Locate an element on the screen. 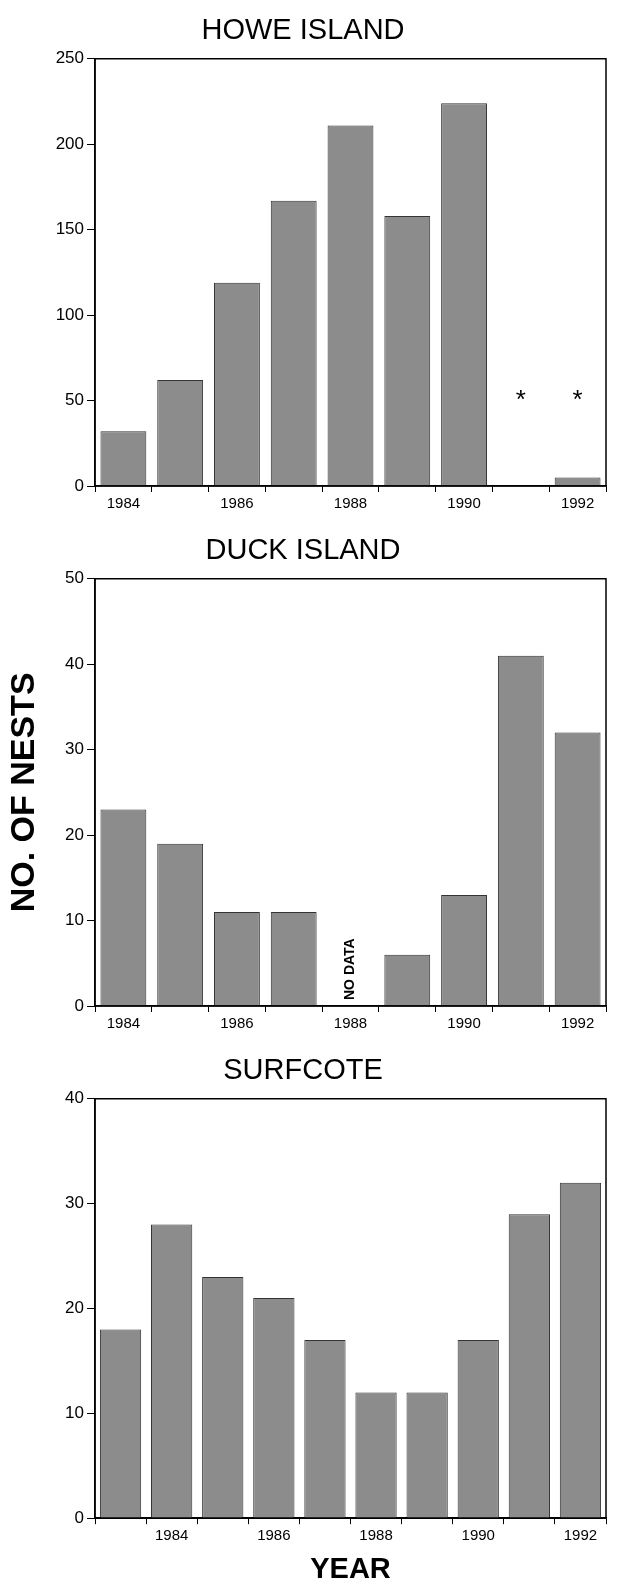 The height and width of the screenshot is (1595, 618). y-tick-label: 250 is located at coordinates (69, 58).